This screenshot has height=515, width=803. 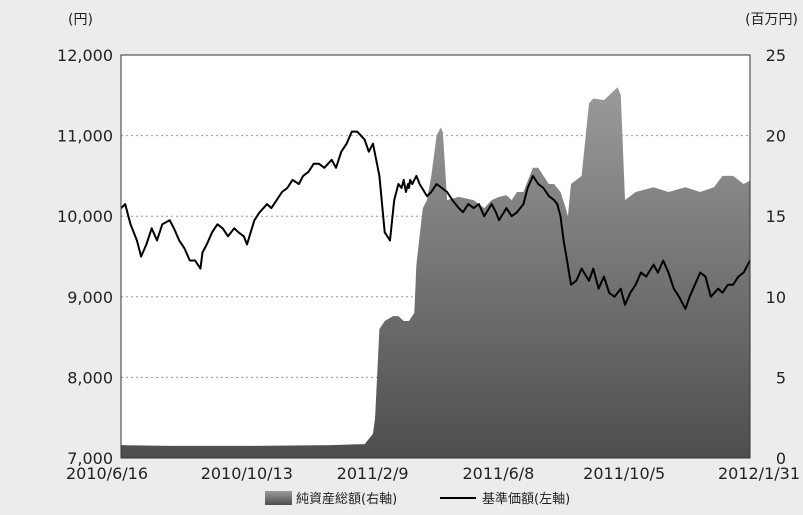 What do you see at coordinates (85, 55) in the screenshot?
I see `left-tick-label: 12,000` at bounding box center [85, 55].